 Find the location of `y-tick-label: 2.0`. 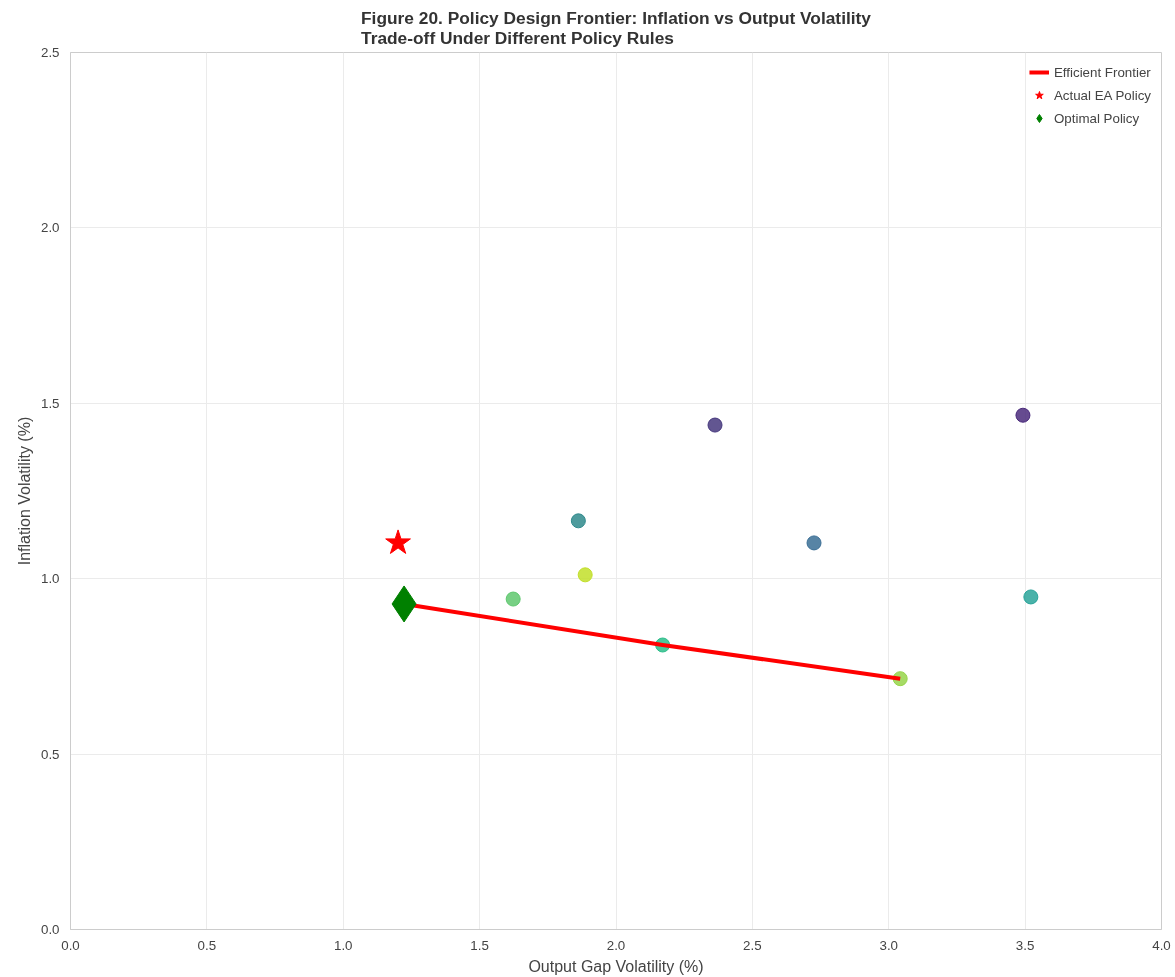

y-tick-label: 2.0 is located at coordinates (50, 228).